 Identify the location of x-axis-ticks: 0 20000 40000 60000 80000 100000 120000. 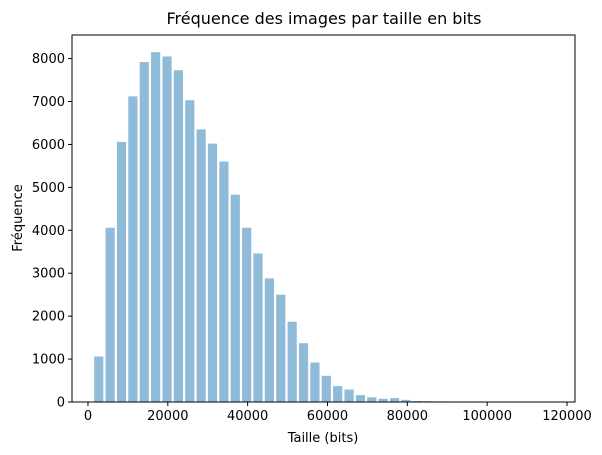
(338, 413).